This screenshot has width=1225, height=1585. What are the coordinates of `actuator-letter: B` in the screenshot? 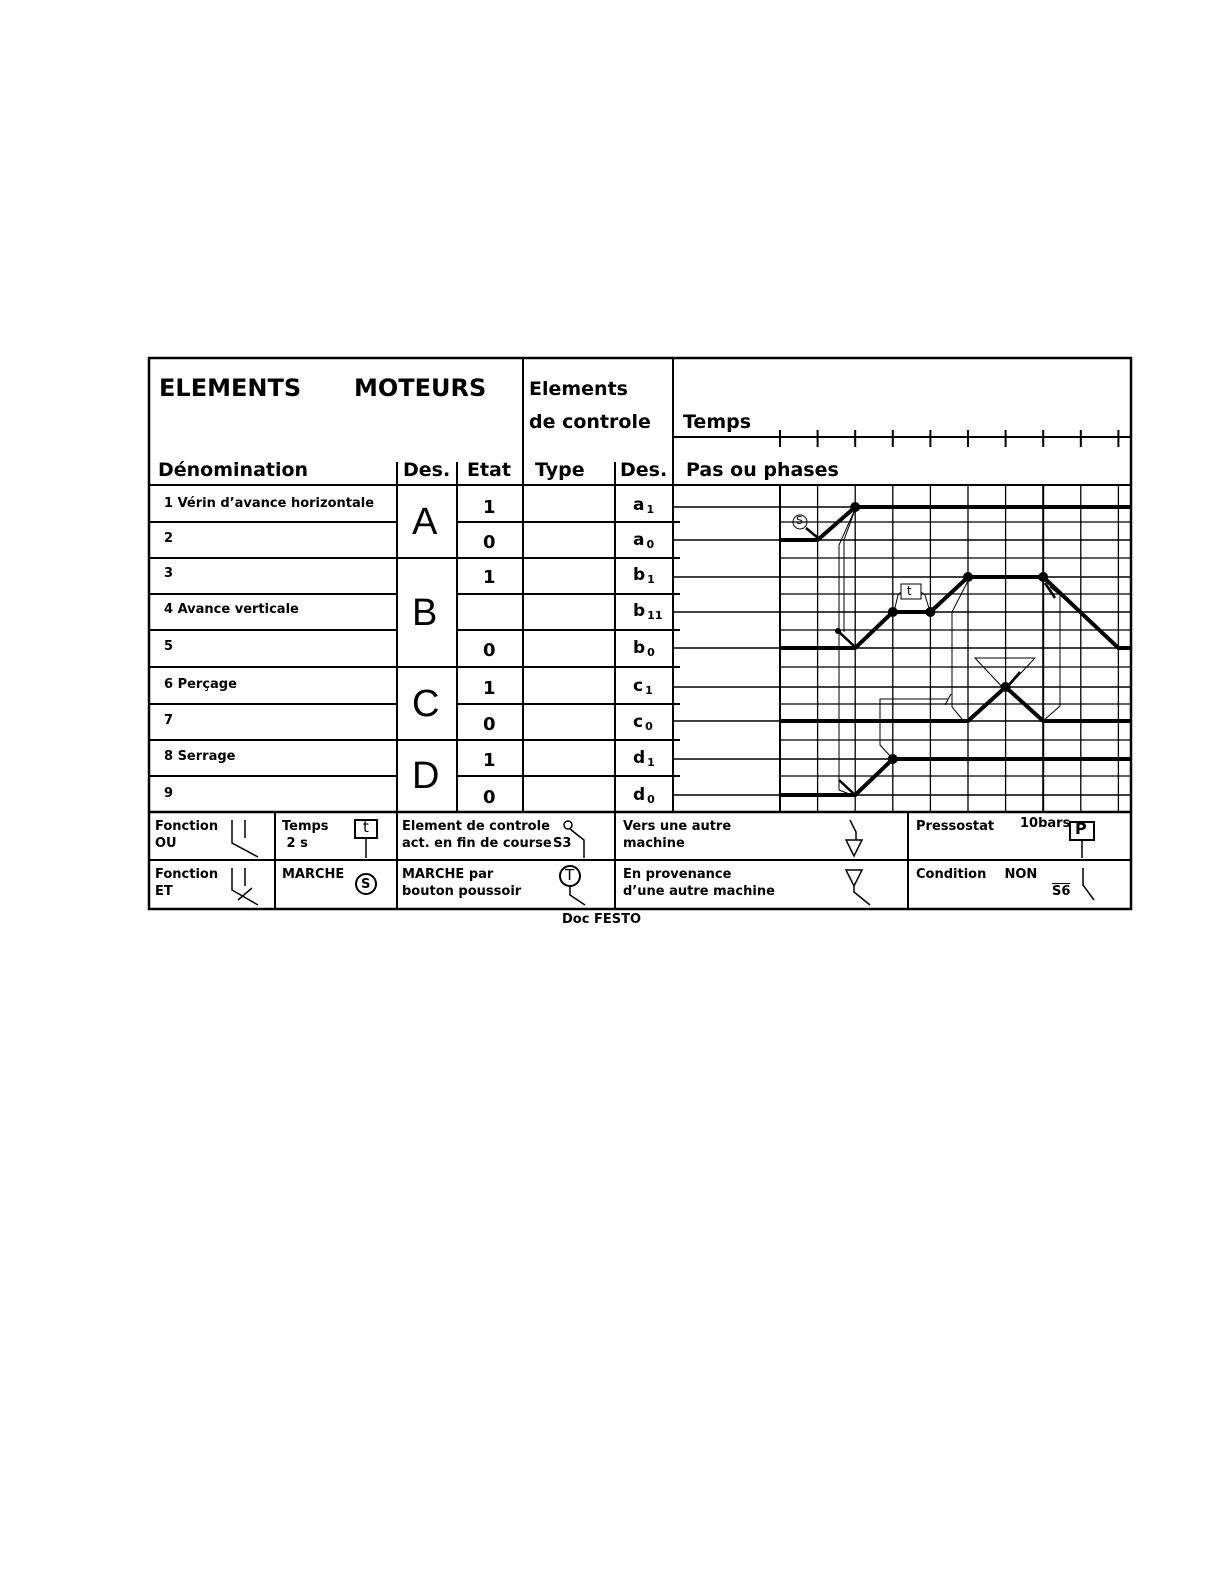 It's located at (425, 613).